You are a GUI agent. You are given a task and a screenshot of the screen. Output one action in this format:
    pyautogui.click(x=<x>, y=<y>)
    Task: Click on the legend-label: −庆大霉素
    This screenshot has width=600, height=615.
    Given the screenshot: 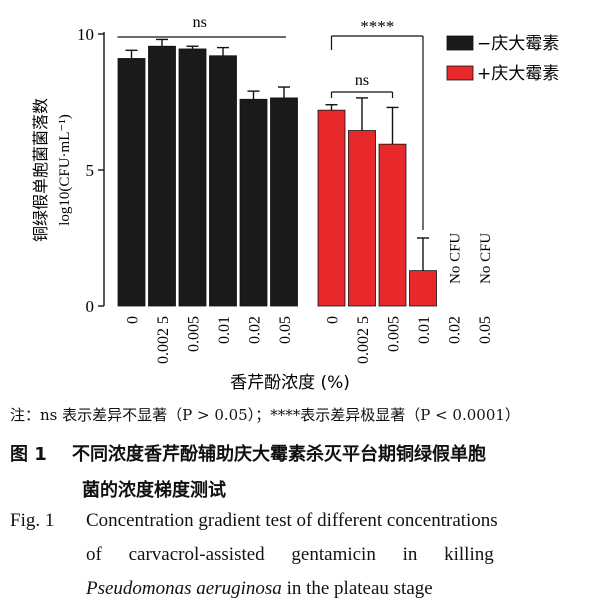 What is the action you would take?
    pyautogui.click(x=518, y=44)
    